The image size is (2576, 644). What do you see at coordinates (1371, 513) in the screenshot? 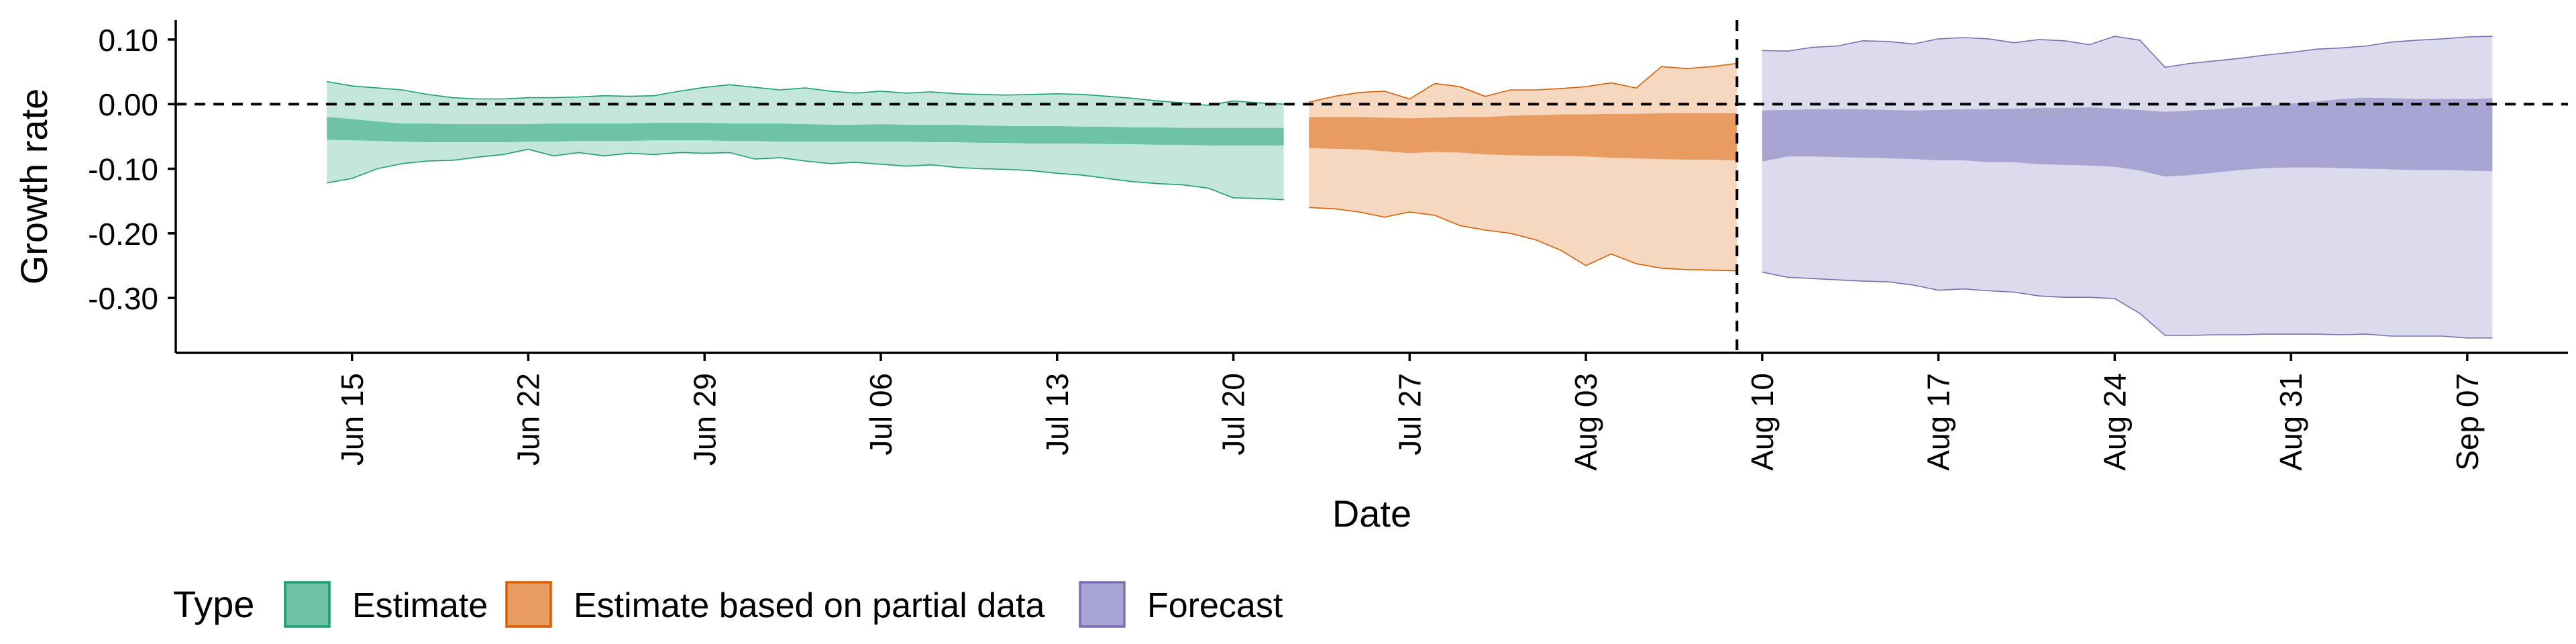
I see `x-axis-label: Date` at bounding box center [1371, 513].